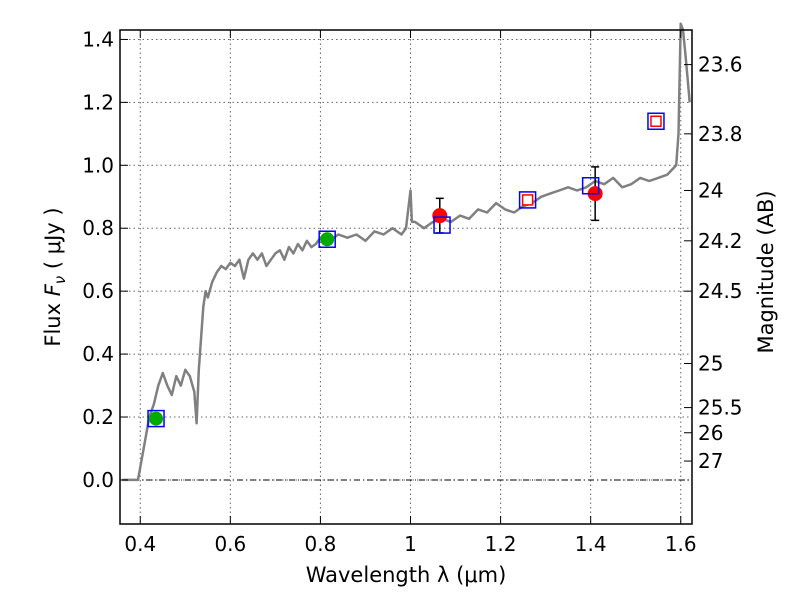 Image resolution: width=800 pixels, height=600 pixels. What do you see at coordinates (53, 289) in the screenshot?
I see `y-axis-label-symbol: F` at bounding box center [53, 289].